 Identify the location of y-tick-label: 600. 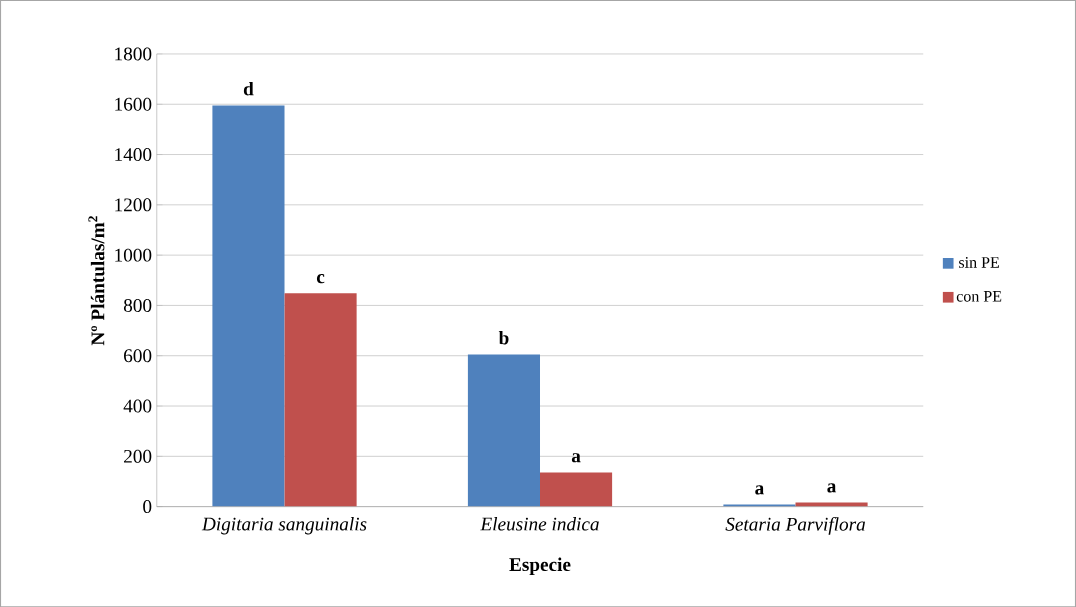
(138, 356).